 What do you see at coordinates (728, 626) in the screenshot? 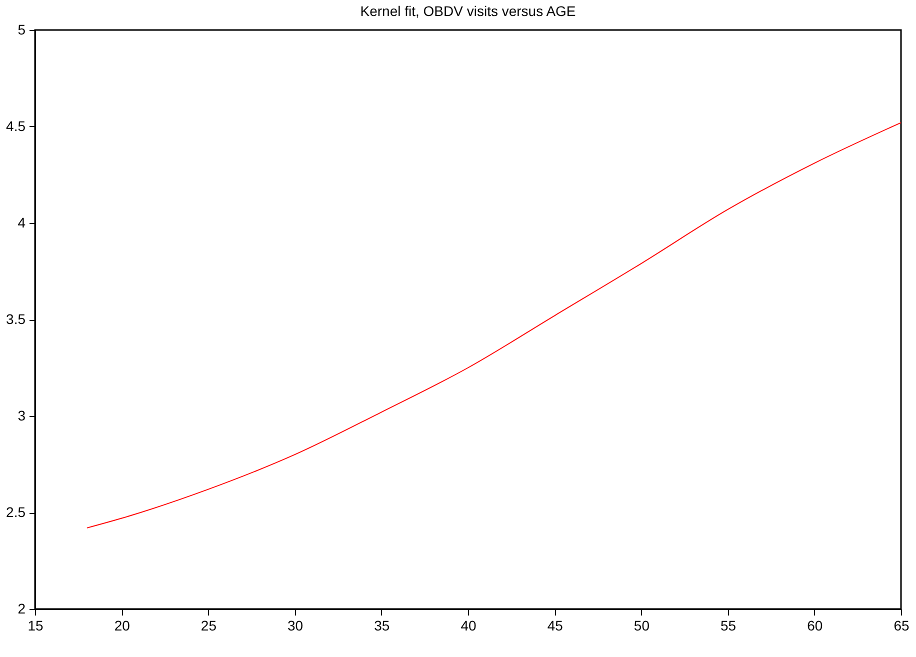
I see `x-tick-label: 55` at bounding box center [728, 626].